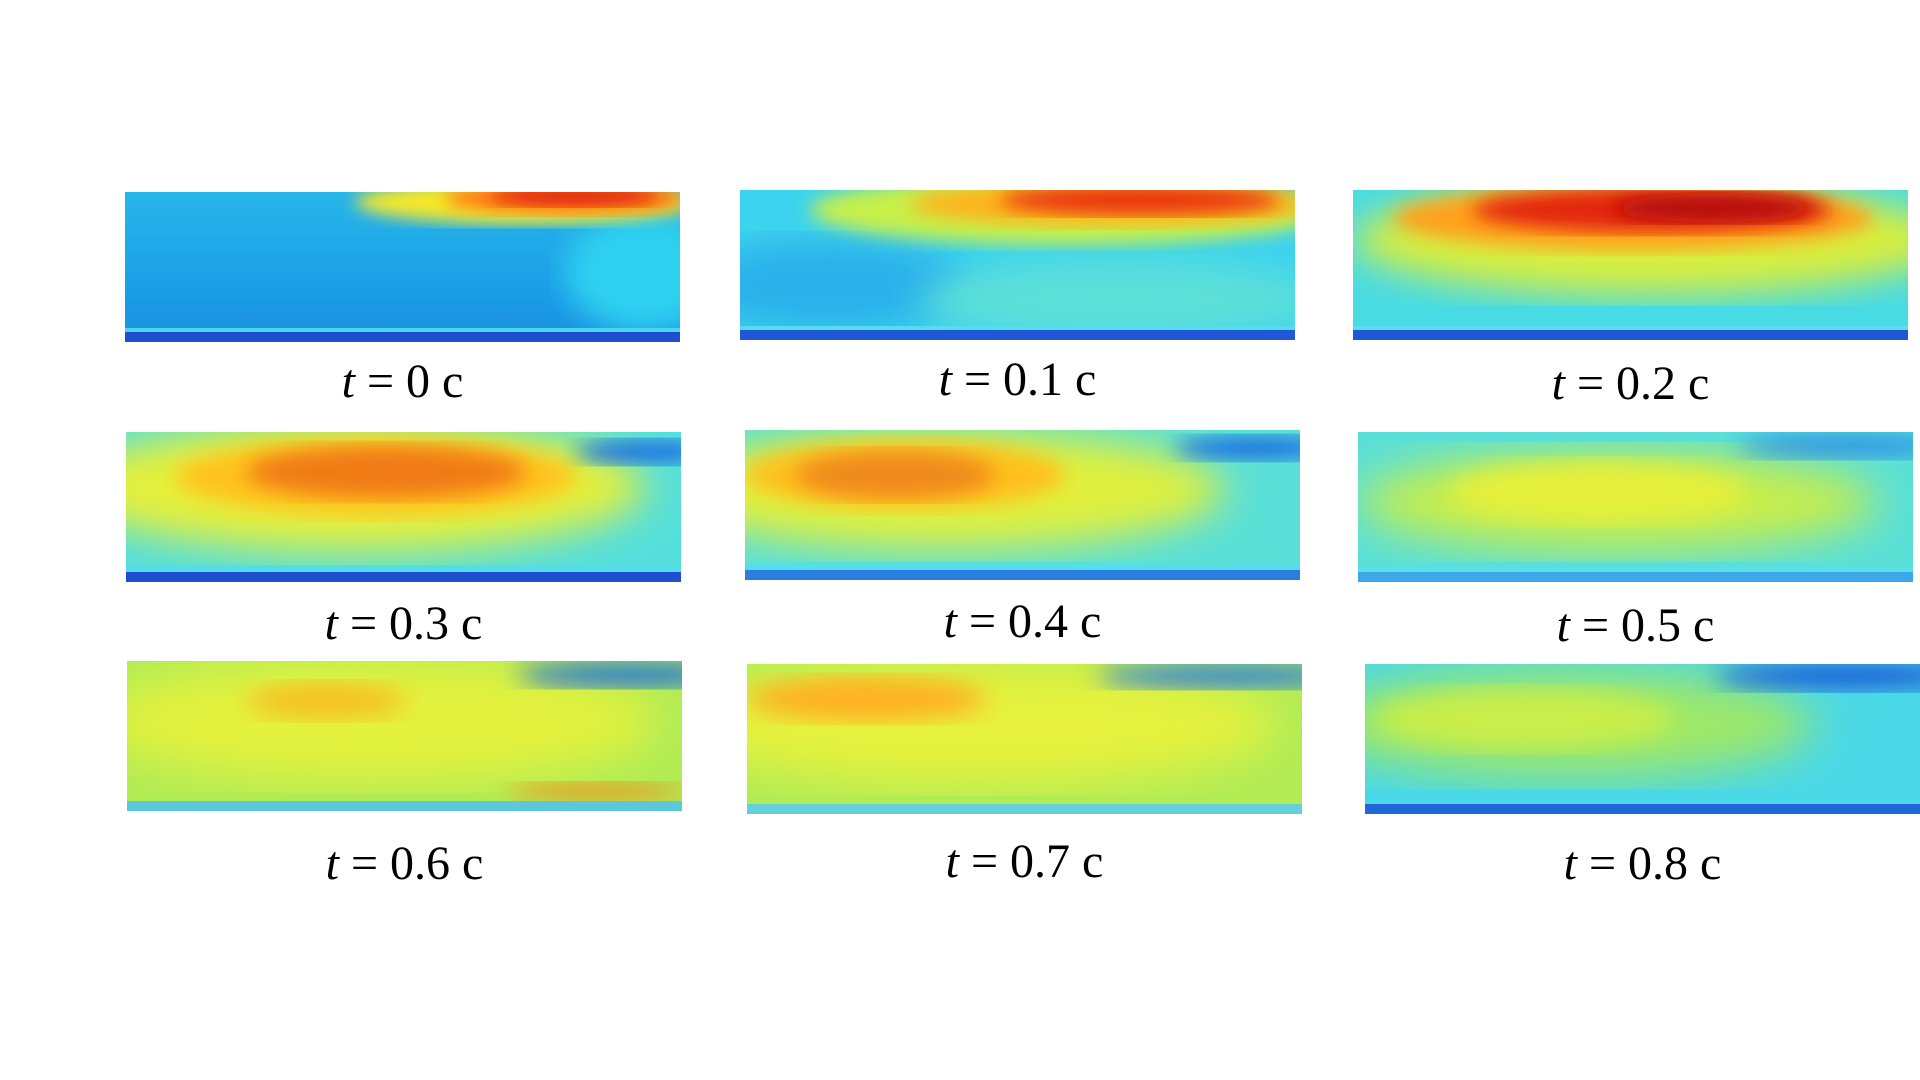 This screenshot has width=1920, height=1080. I want to click on thermal-image-t05, so click(1635, 507).